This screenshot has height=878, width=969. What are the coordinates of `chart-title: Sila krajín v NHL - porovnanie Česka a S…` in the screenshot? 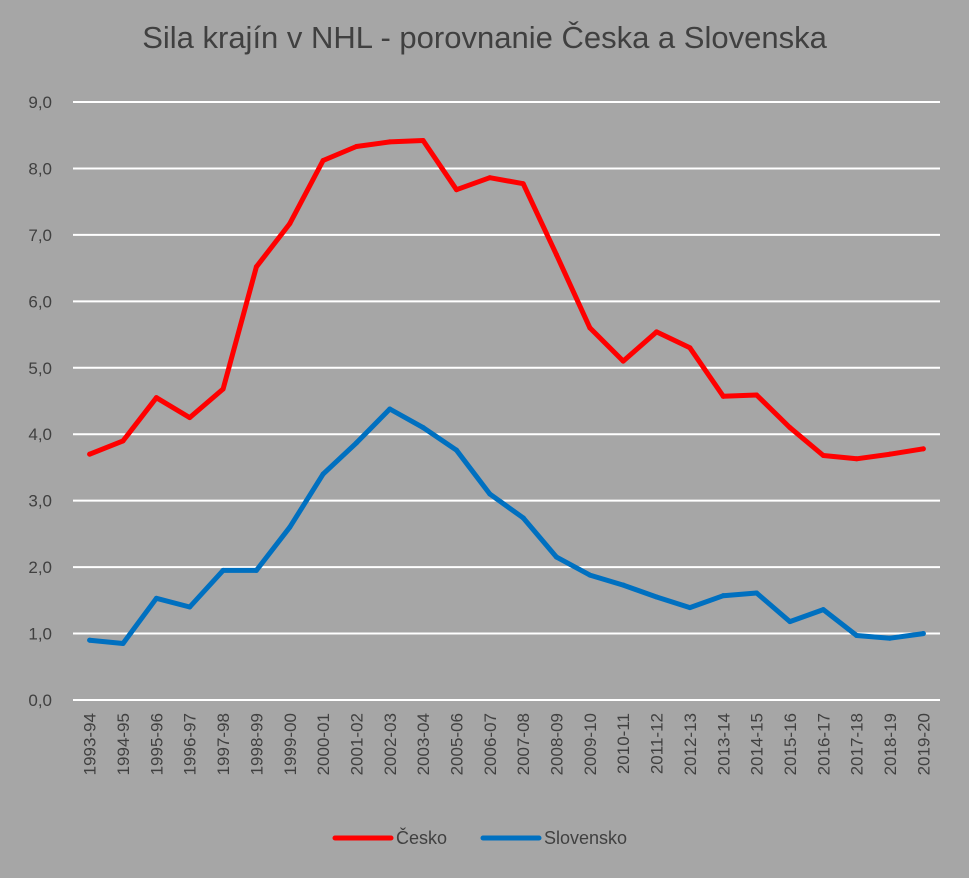 It's located at (484, 37).